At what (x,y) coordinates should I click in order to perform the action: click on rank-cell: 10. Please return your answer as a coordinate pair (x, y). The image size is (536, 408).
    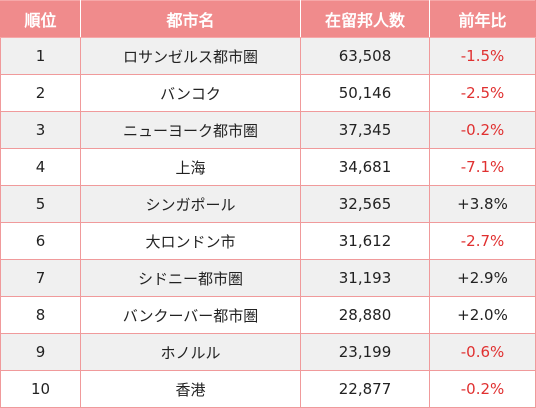
    Looking at the image, I should click on (40, 389).